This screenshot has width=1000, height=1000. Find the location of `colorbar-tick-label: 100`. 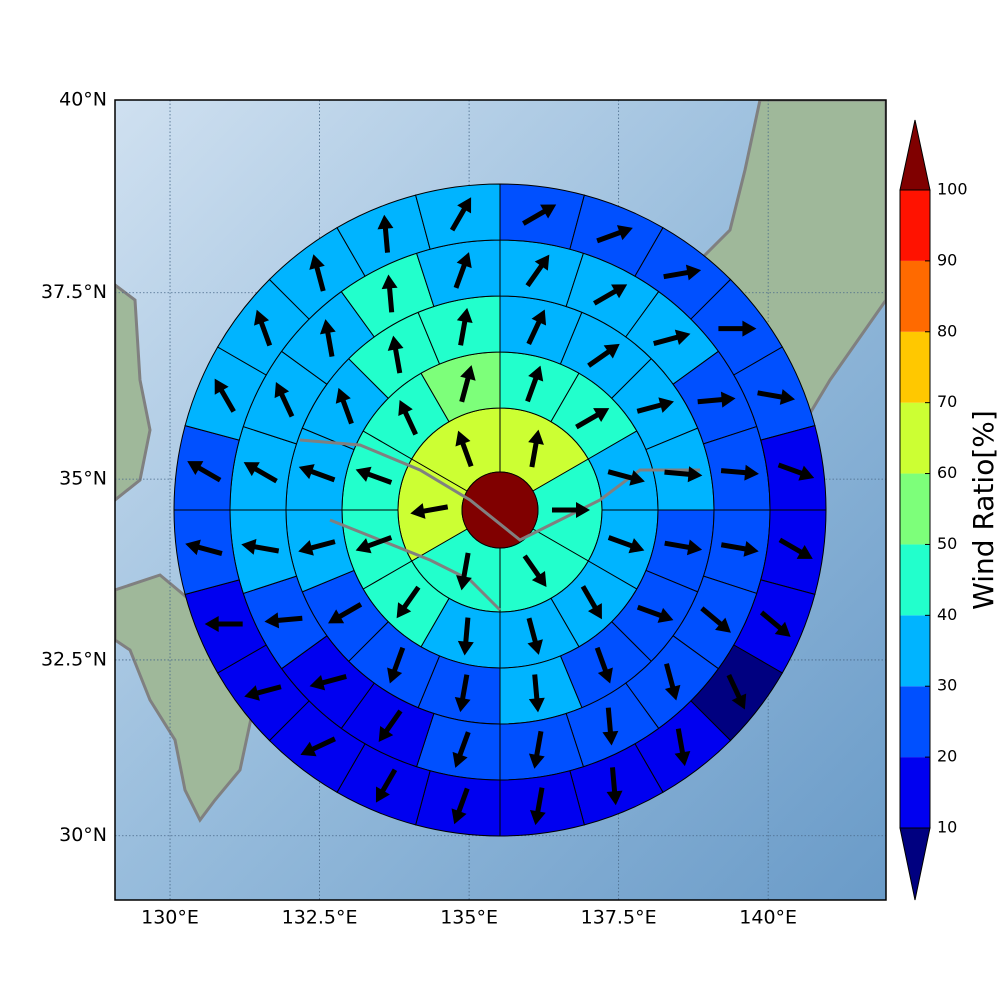

colorbar-tick-label: 100 is located at coordinates (952, 189).